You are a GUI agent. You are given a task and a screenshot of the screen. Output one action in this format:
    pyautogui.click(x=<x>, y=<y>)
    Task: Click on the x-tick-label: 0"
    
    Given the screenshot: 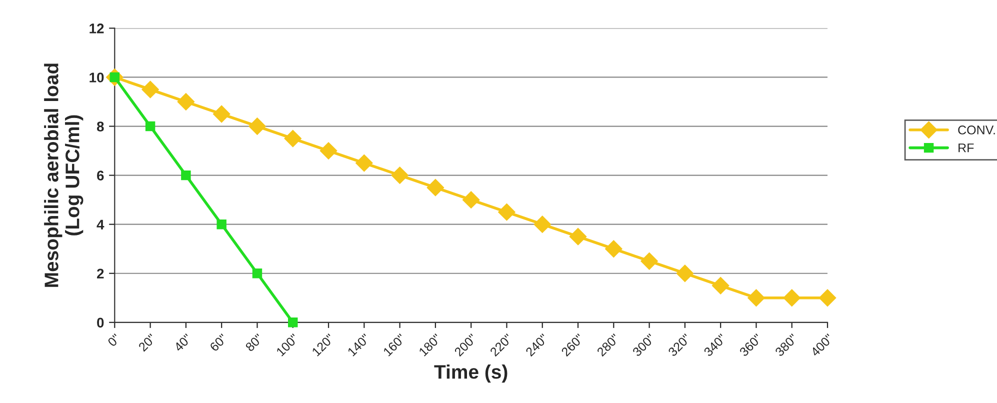 What is the action you would take?
    pyautogui.click(x=114, y=340)
    